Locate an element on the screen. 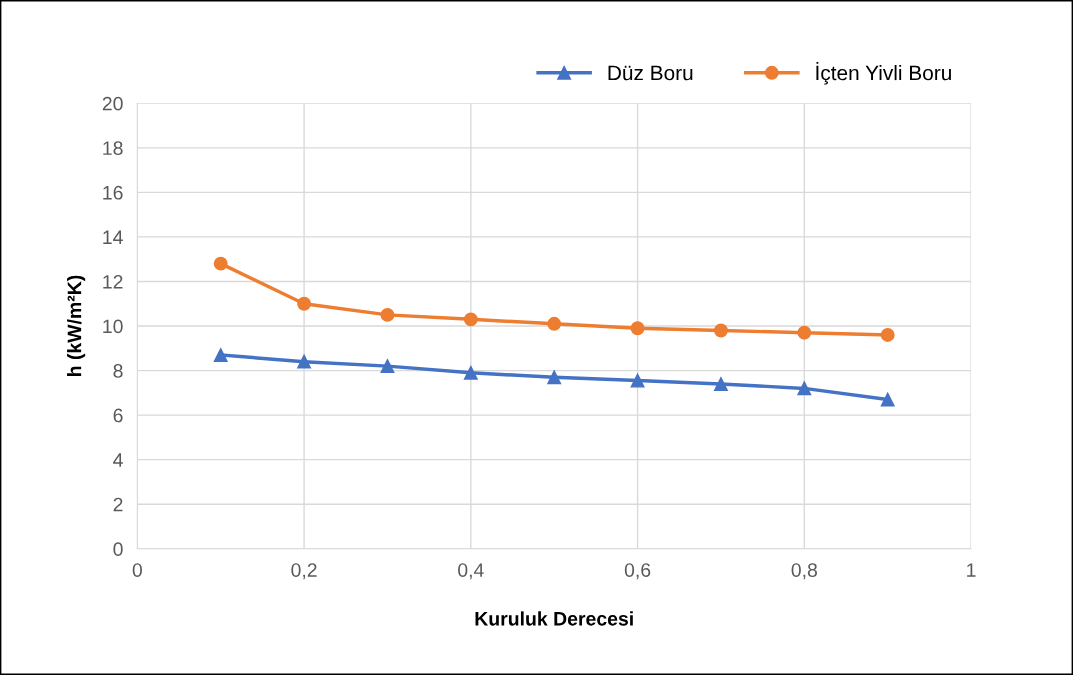  y-tick-label: 18 is located at coordinates (113, 148).